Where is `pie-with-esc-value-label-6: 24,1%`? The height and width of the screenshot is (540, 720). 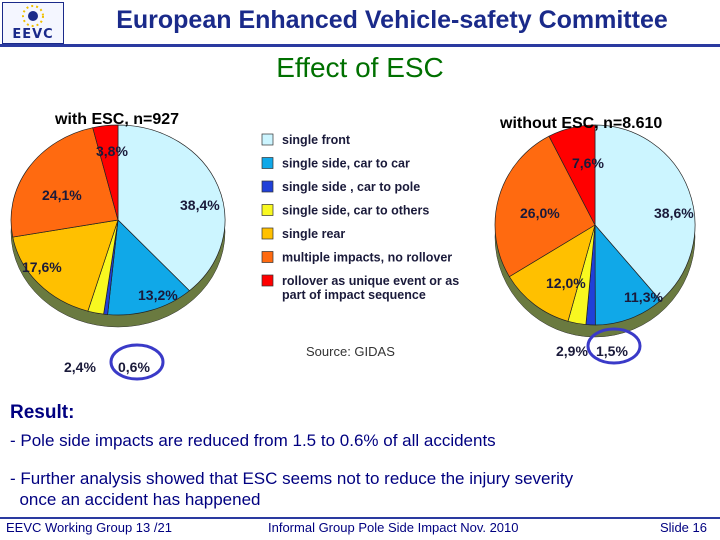 pie-with-esc-value-label-6: 24,1% is located at coordinates (62, 195).